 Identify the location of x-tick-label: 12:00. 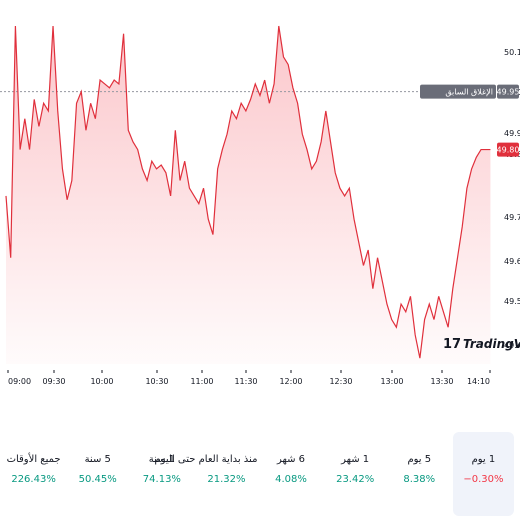
(290, 381).